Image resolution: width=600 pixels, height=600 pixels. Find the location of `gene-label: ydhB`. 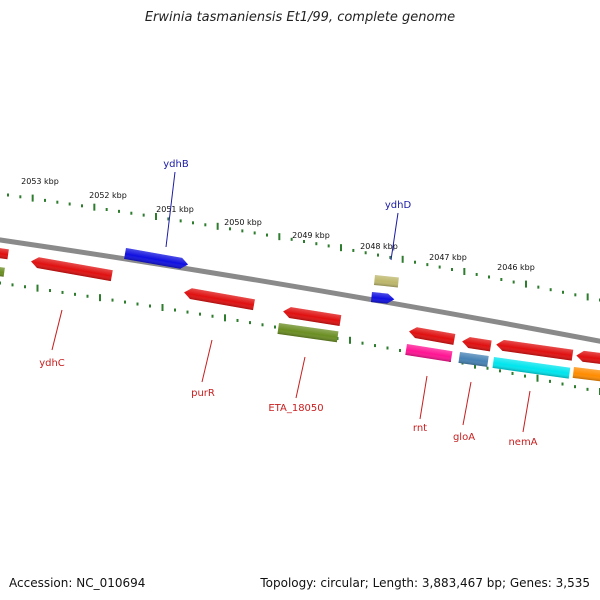

gene-label: ydhB is located at coordinates (176, 164).